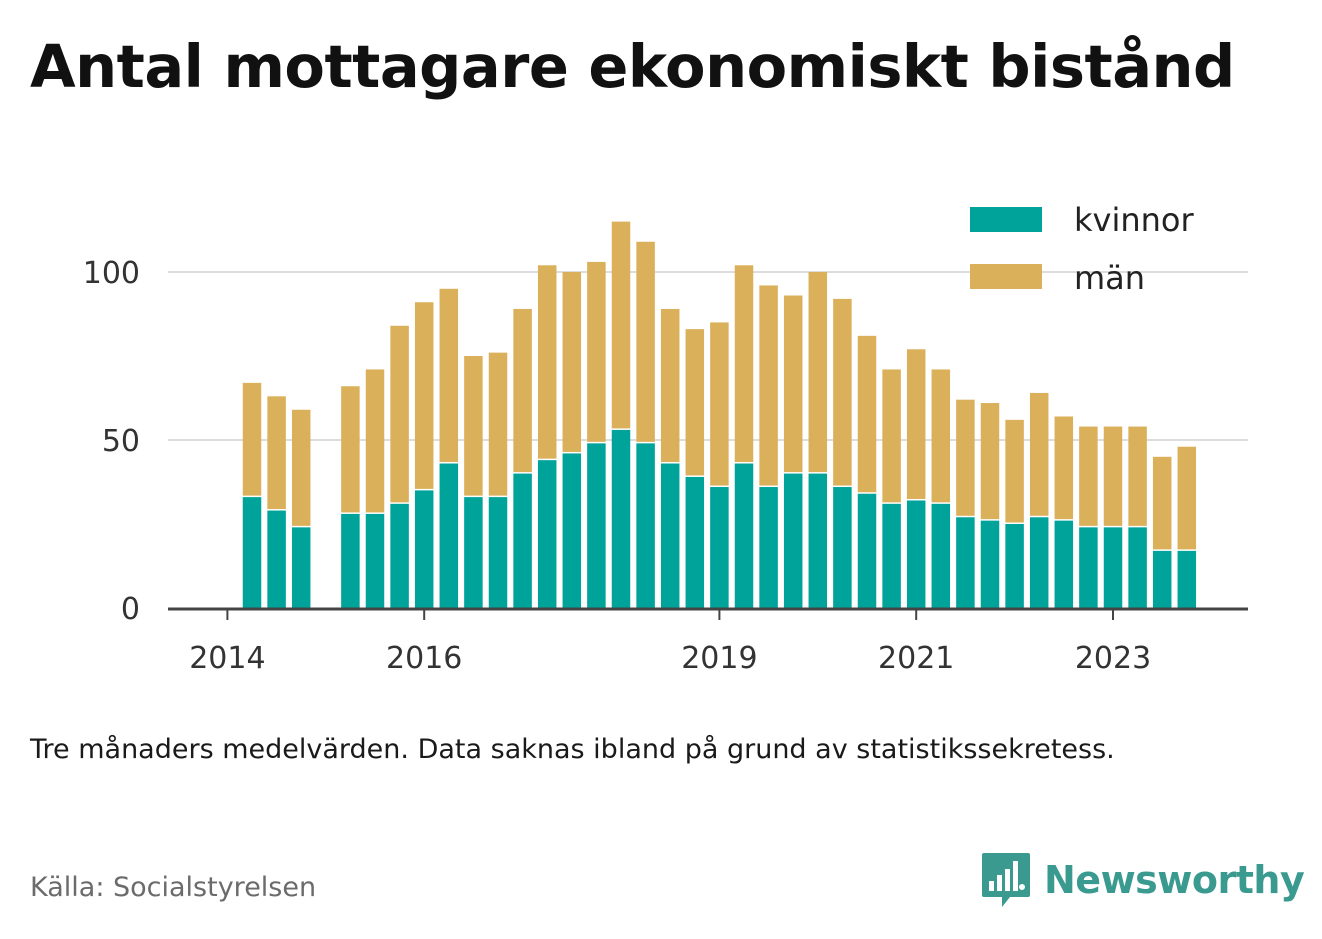 Image resolution: width=1322 pixels, height=939 pixels. What do you see at coordinates (719, 658) in the screenshot?
I see `x-tick-label: 2019` at bounding box center [719, 658].